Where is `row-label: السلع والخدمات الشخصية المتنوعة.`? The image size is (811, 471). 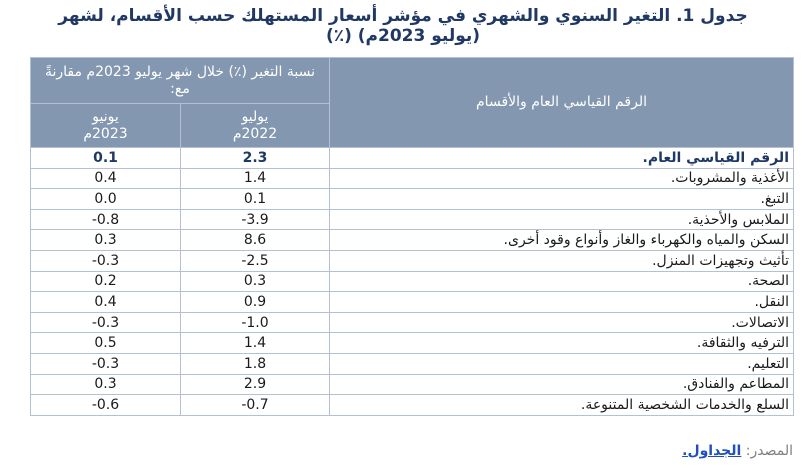 row-label: السلع والخدمات الشخصية المتنوعة. is located at coordinates (561, 405).